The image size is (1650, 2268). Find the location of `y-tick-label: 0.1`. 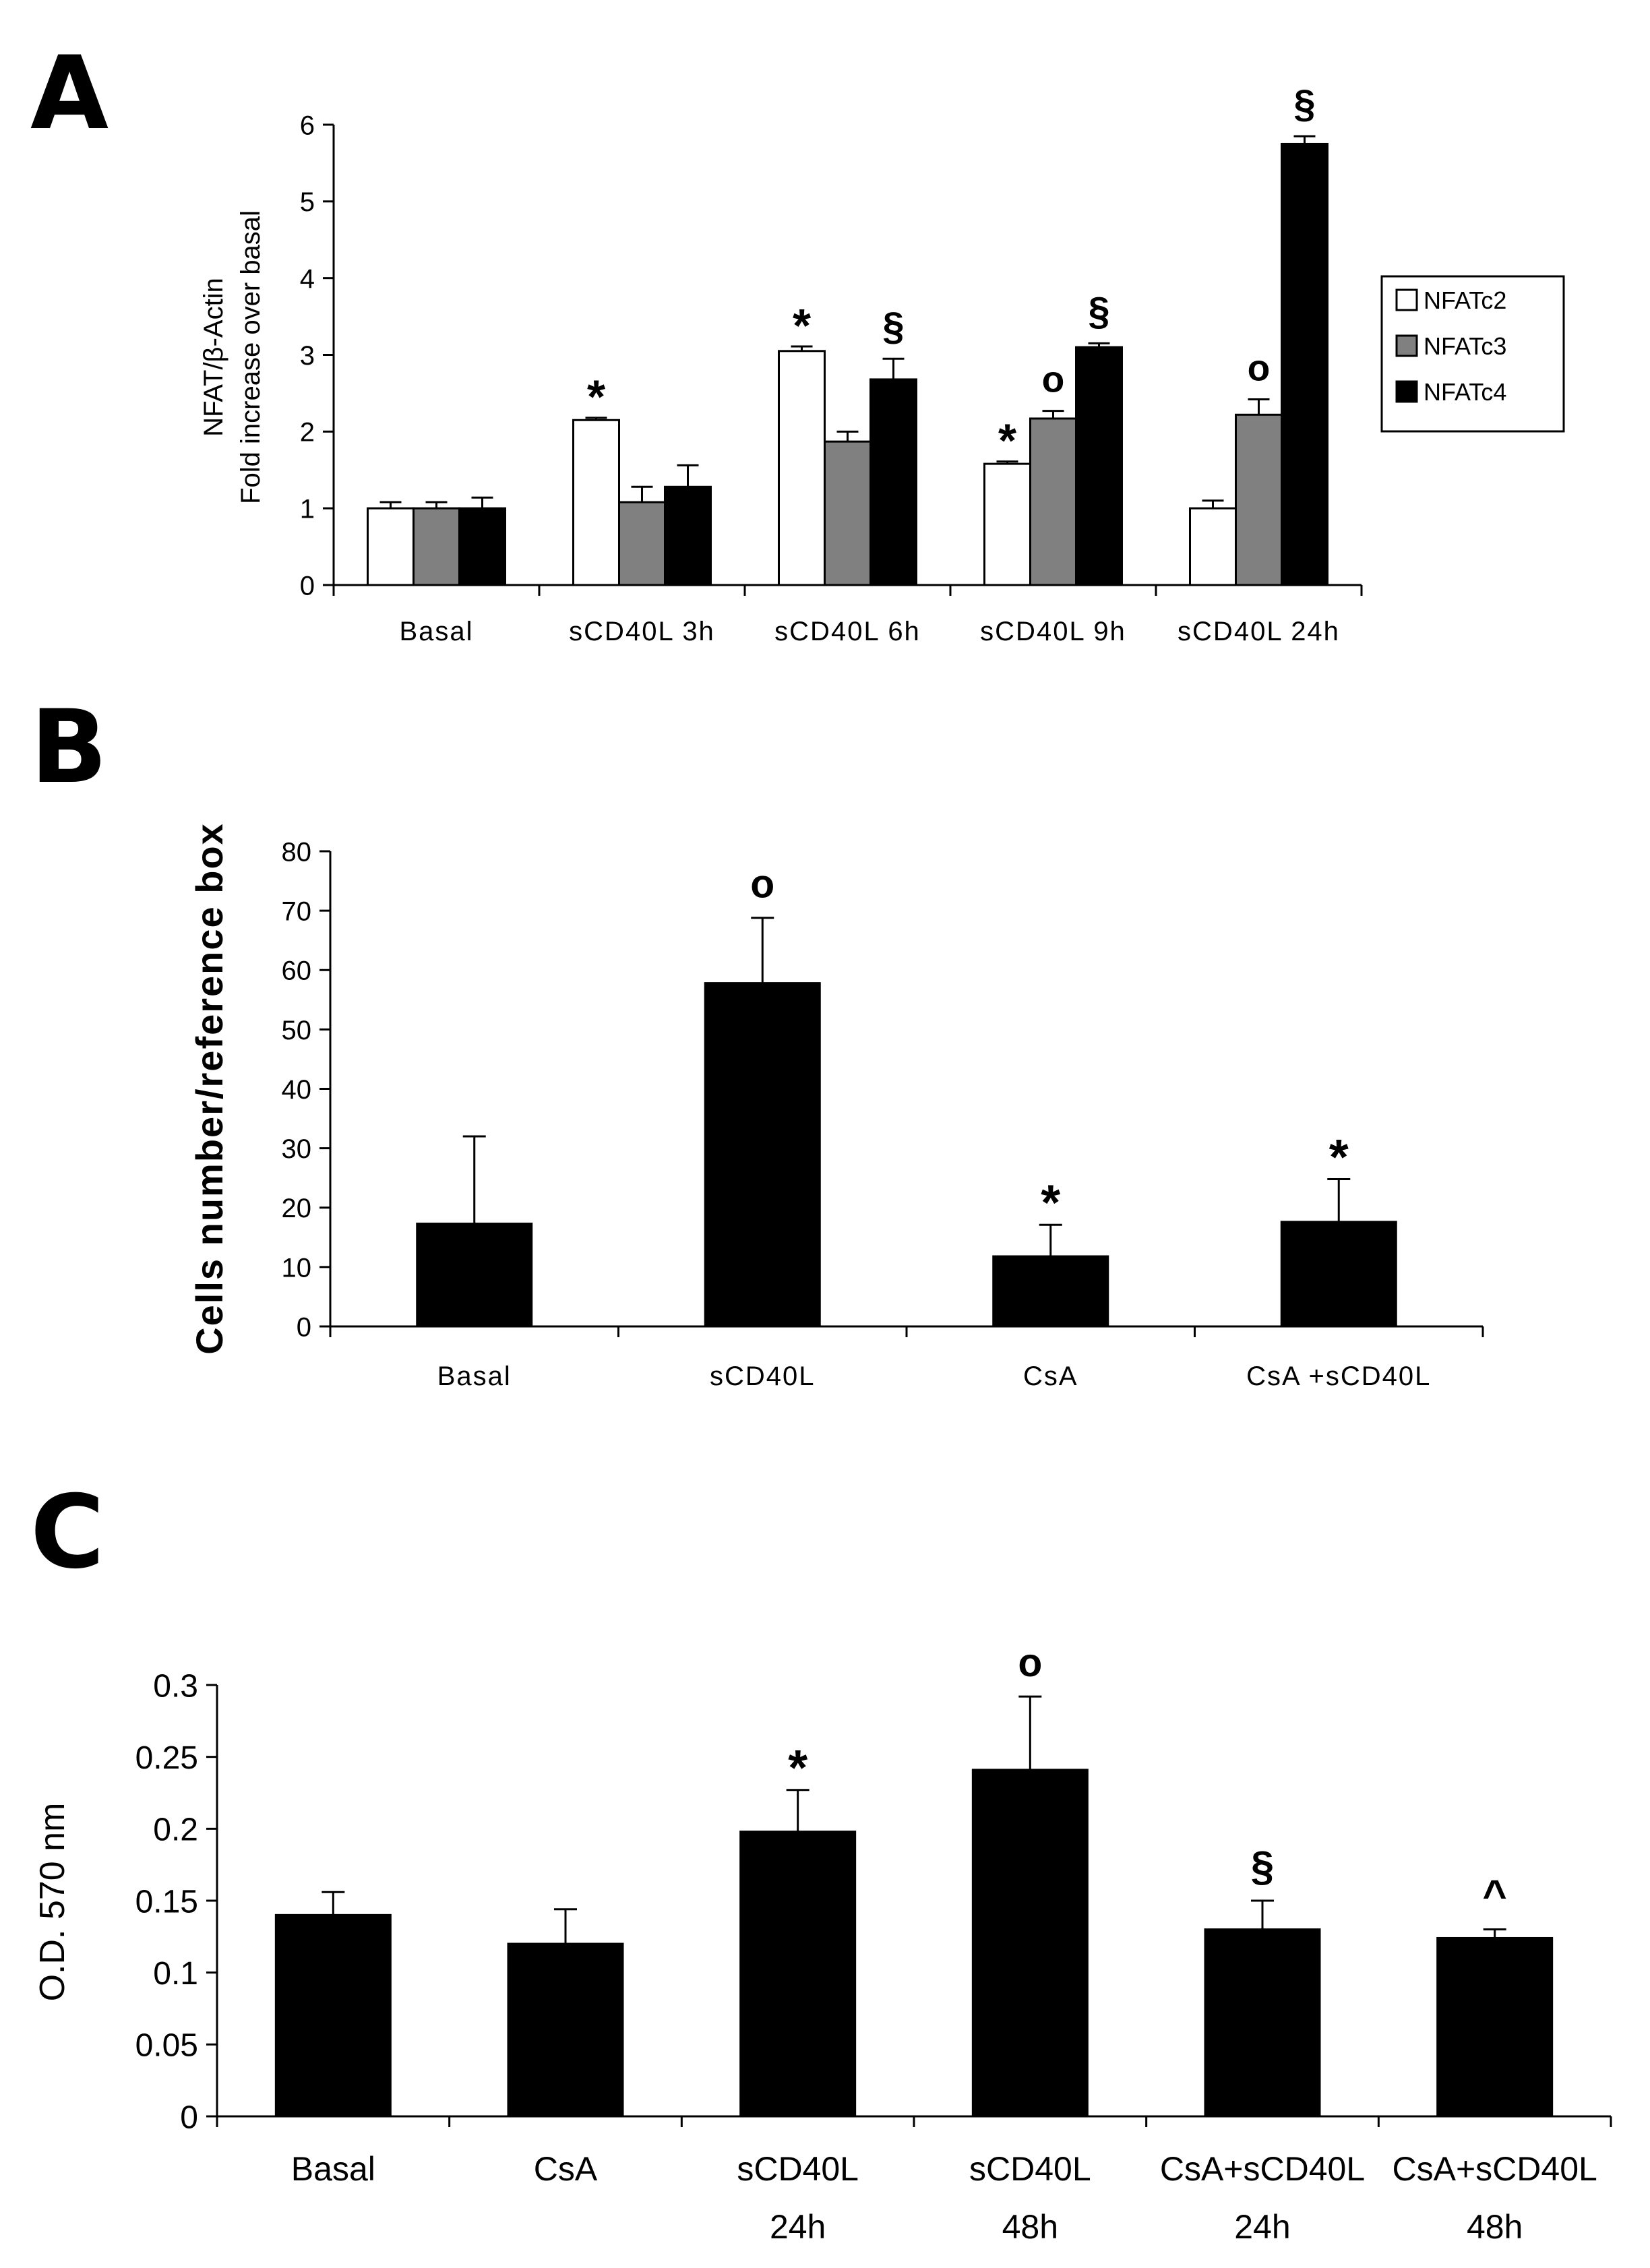

y-tick-label: 0.1 is located at coordinates (175, 1974).